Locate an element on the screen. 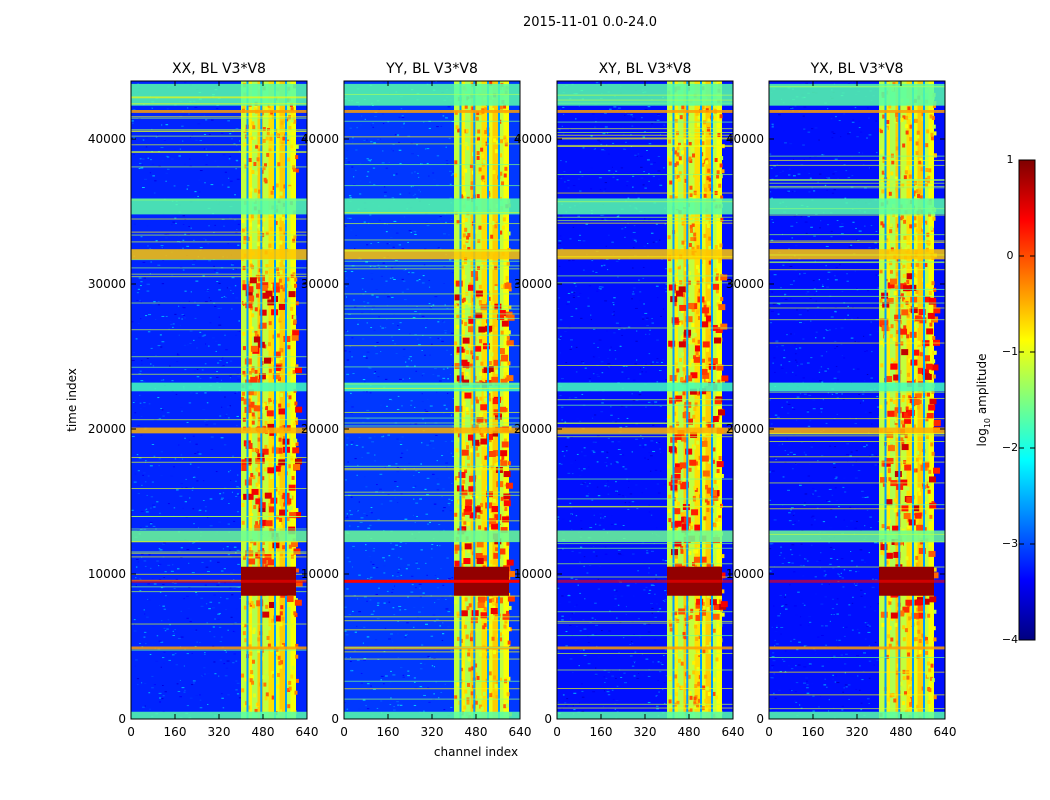 The image size is (1050, 800). flare-line is located at coordinates (219, 581).